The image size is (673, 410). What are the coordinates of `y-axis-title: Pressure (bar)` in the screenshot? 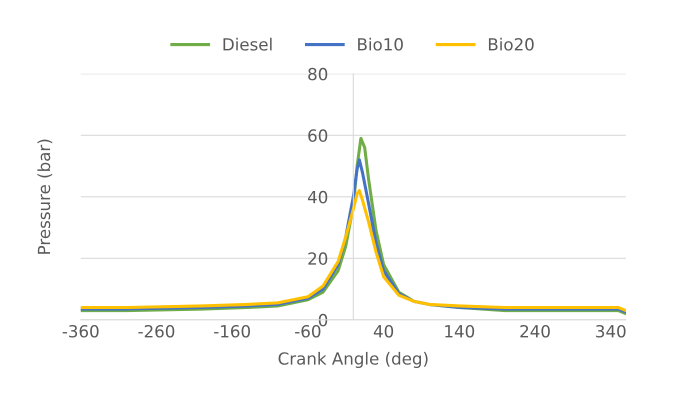 It's located at (44, 197).